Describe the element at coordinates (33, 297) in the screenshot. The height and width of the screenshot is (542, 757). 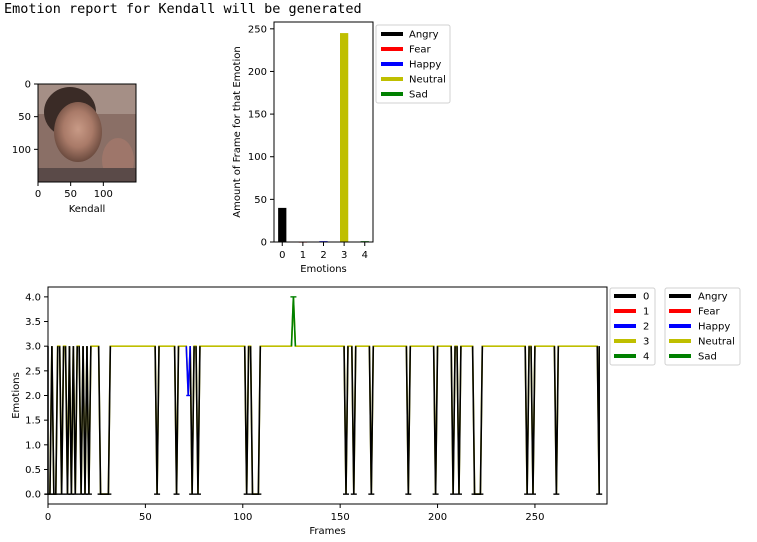
I see `line-y-tick-label: 4.0` at that location.